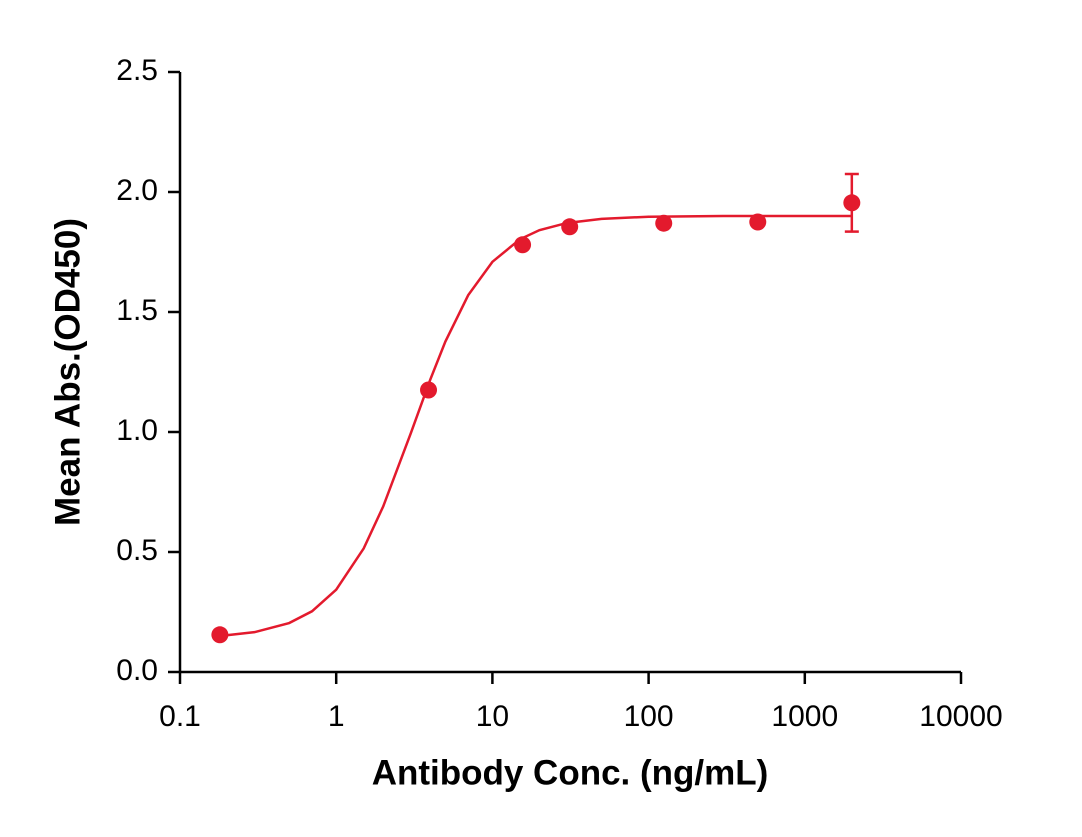  Describe the element at coordinates (137, 310) in the screenshot. I see `y-tick-label: 1.5` at that location.